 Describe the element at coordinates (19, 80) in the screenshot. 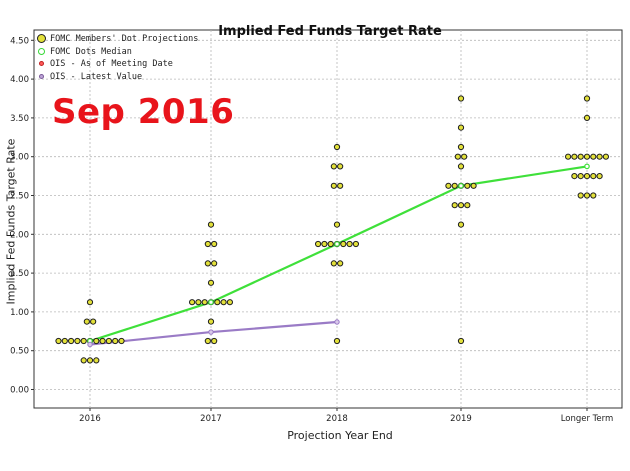

I see `y-tick-label: 4.00` at that location.